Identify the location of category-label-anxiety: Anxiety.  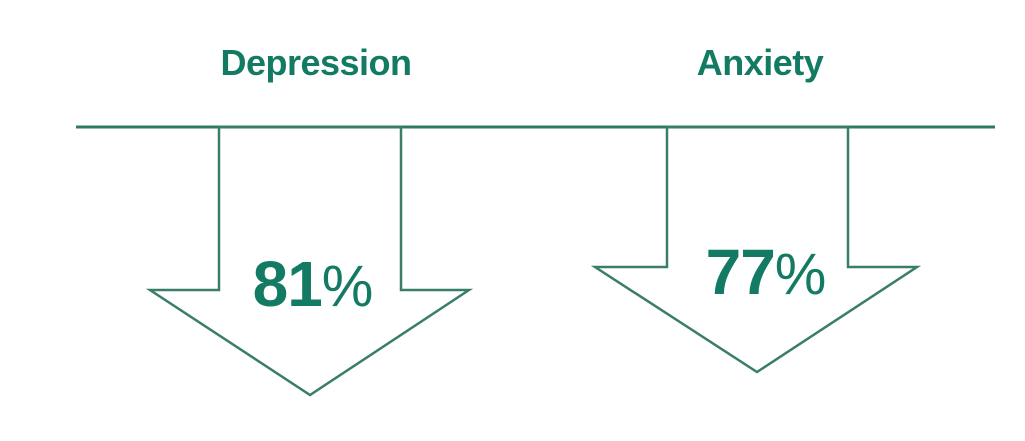
(760, 62).